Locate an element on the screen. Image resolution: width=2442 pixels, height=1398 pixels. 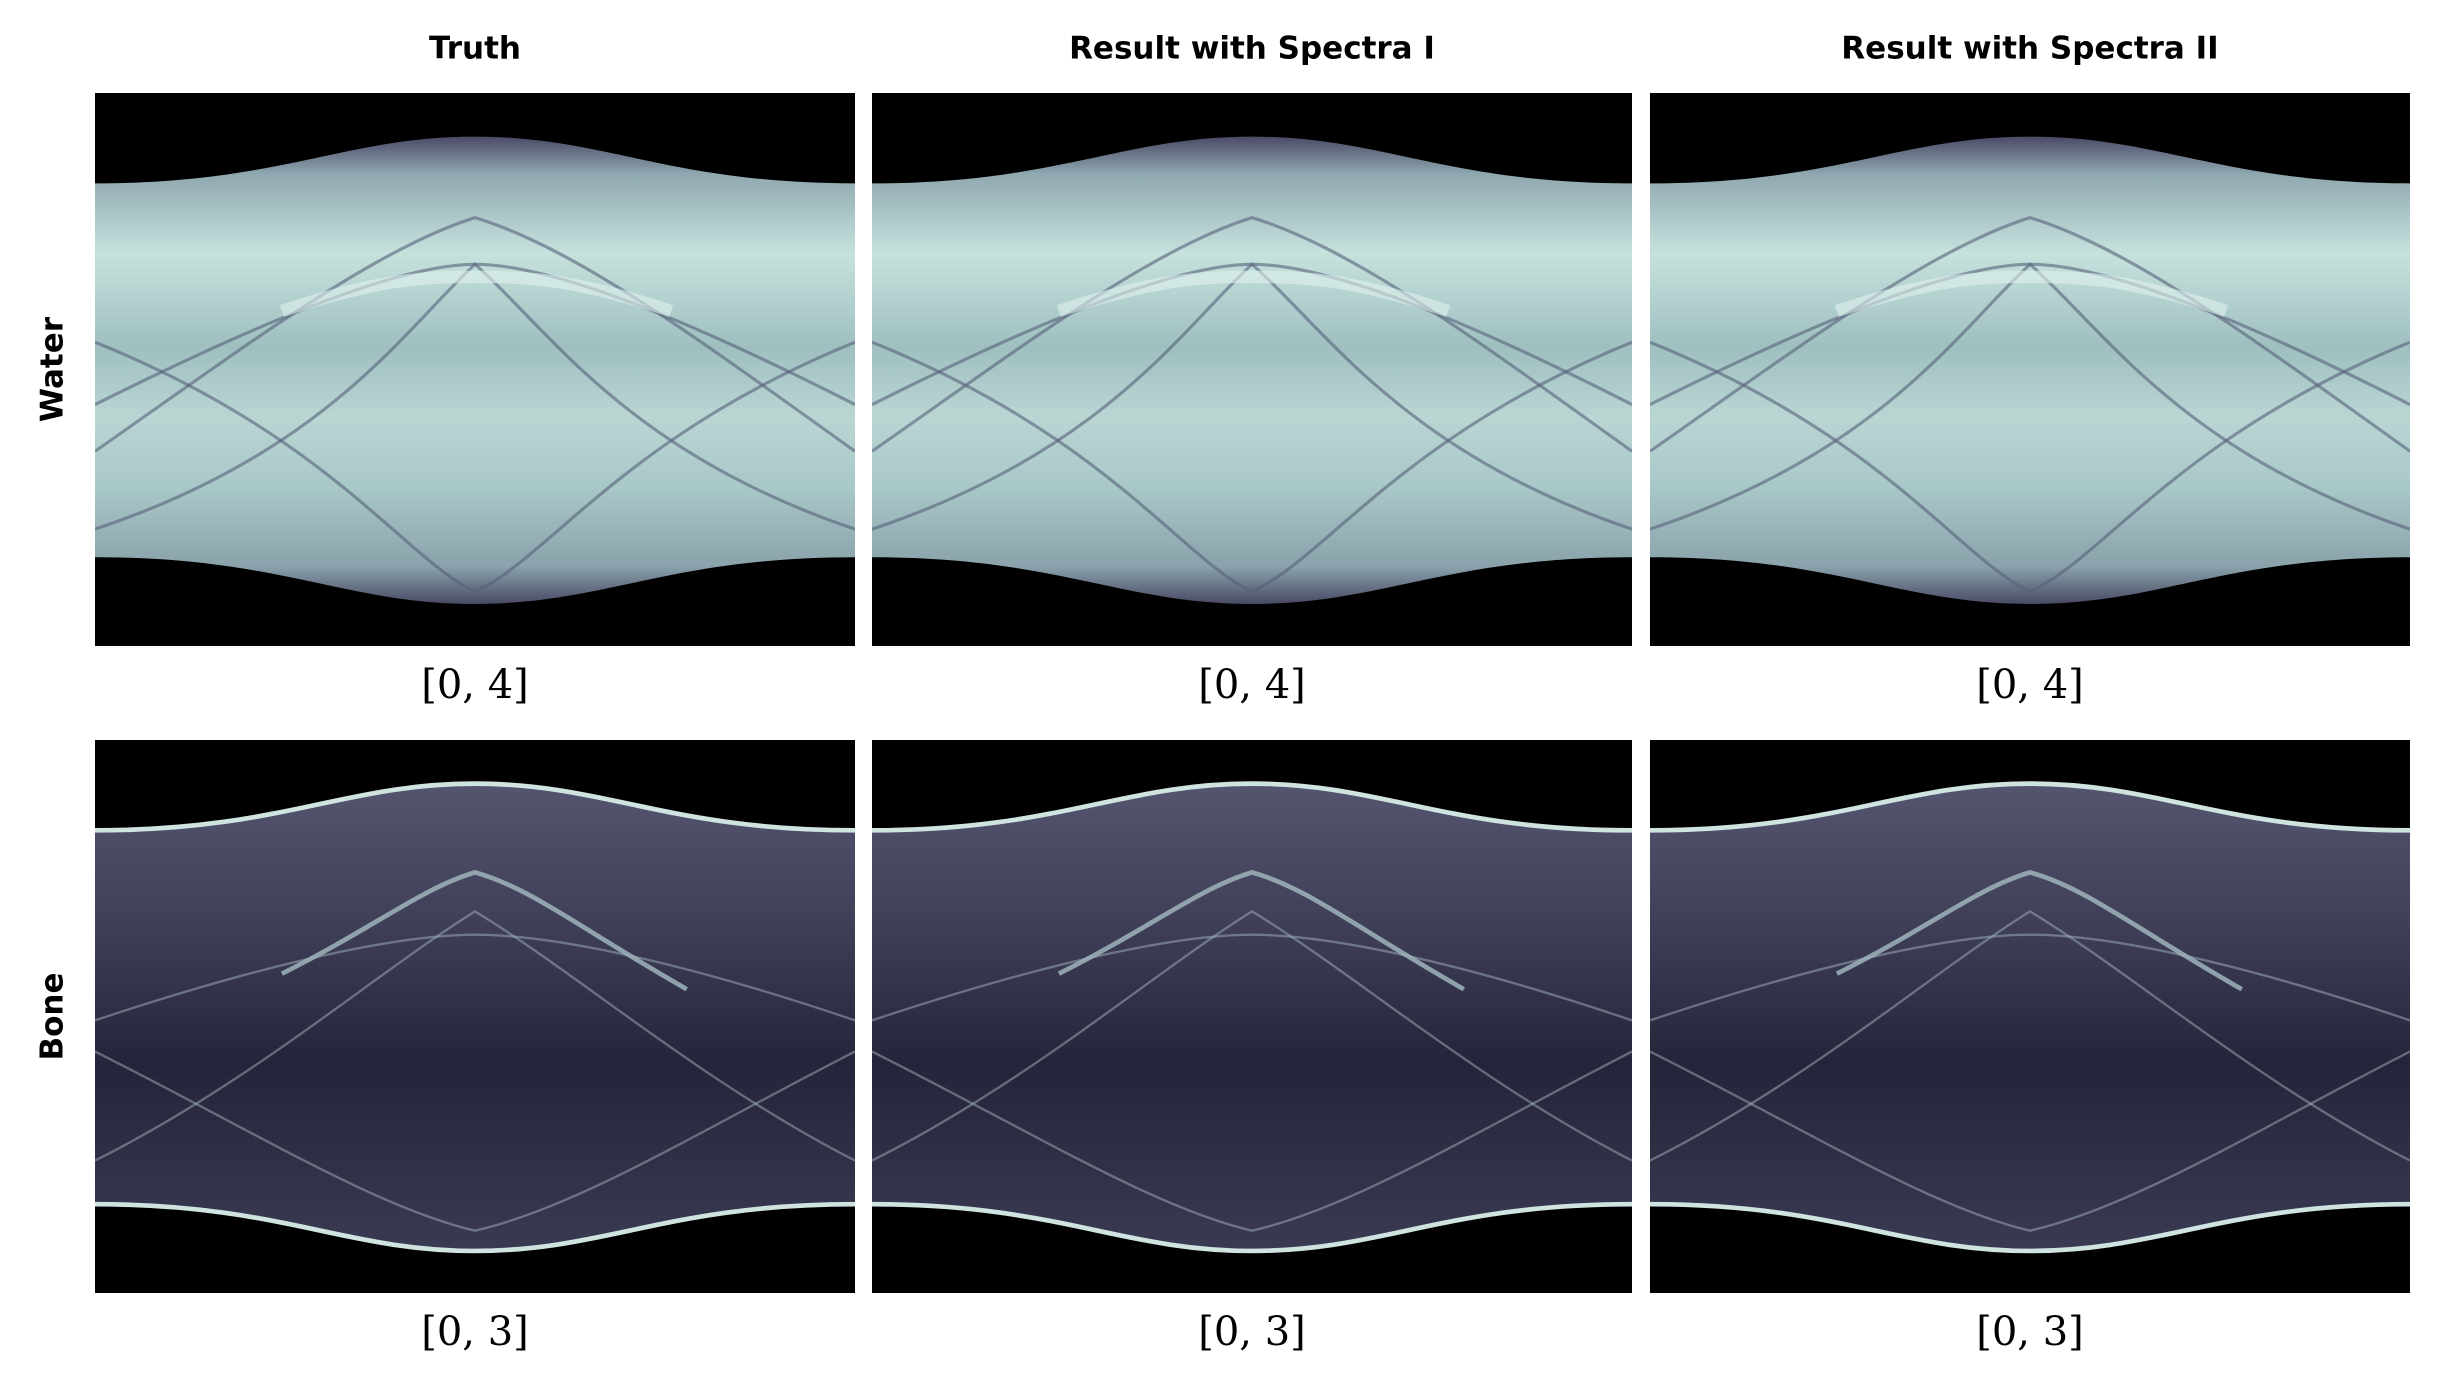
row-label: Water is located at coordinates (53, 369).